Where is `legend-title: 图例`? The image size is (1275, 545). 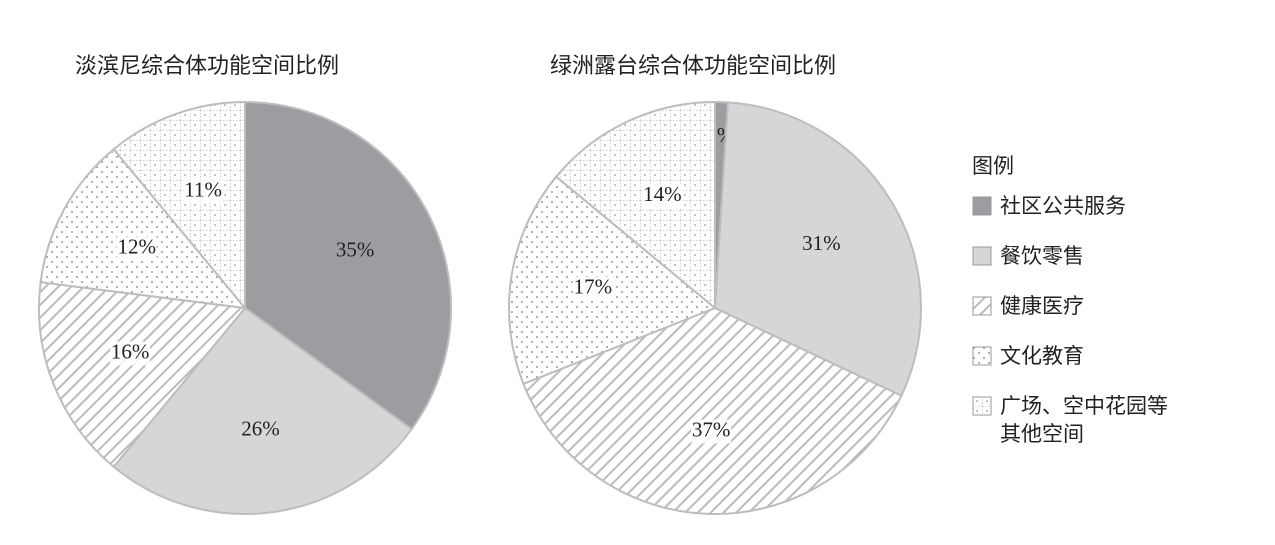 legend-title: 图例 is located at coordinates (993, 166).